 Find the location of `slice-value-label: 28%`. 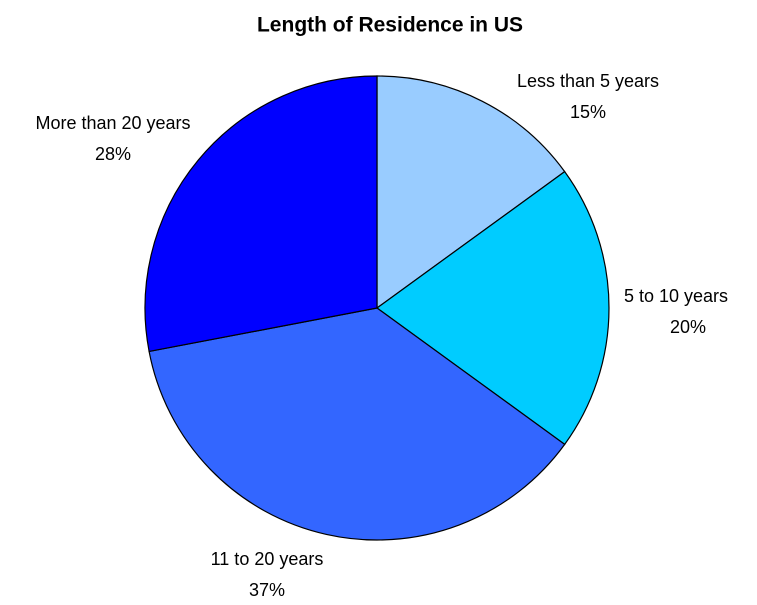

slice-value-label: 28% is located at coordinates (113, 154).